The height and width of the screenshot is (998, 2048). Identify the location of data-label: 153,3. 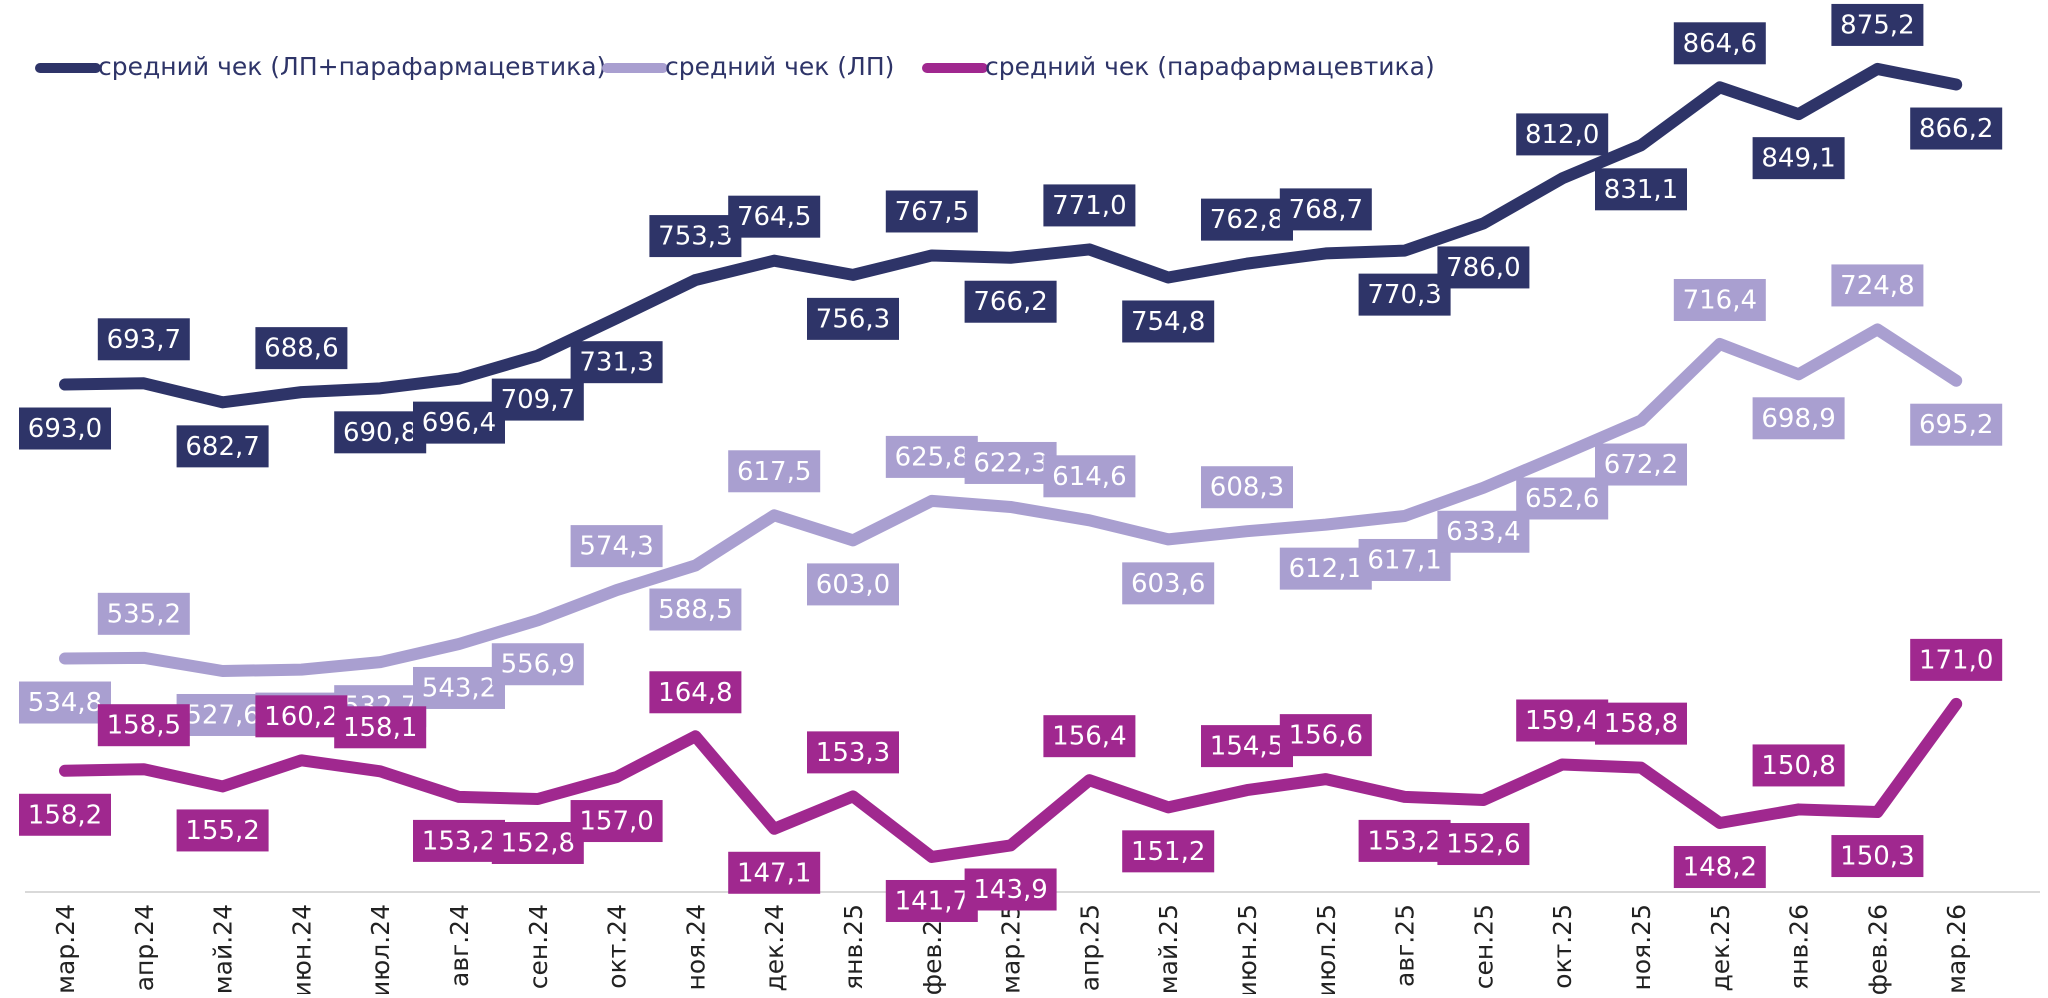
(853, 752).